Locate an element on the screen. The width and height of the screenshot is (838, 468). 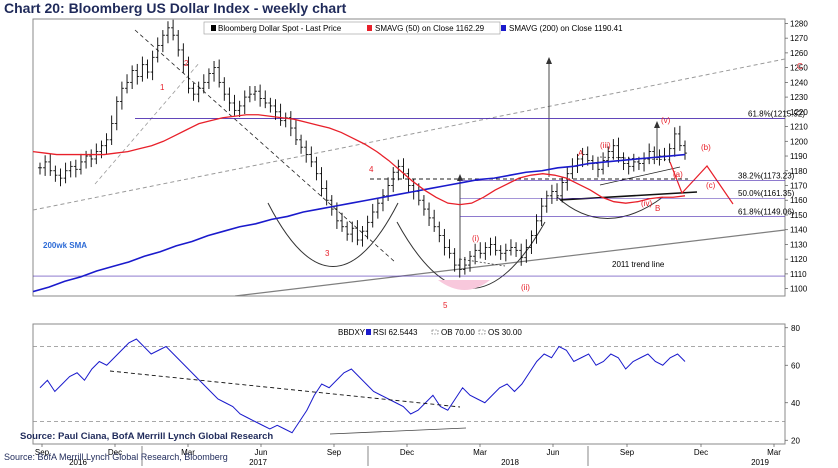
price-y-tick-label: 1280 is located at coordinates (799, 23).